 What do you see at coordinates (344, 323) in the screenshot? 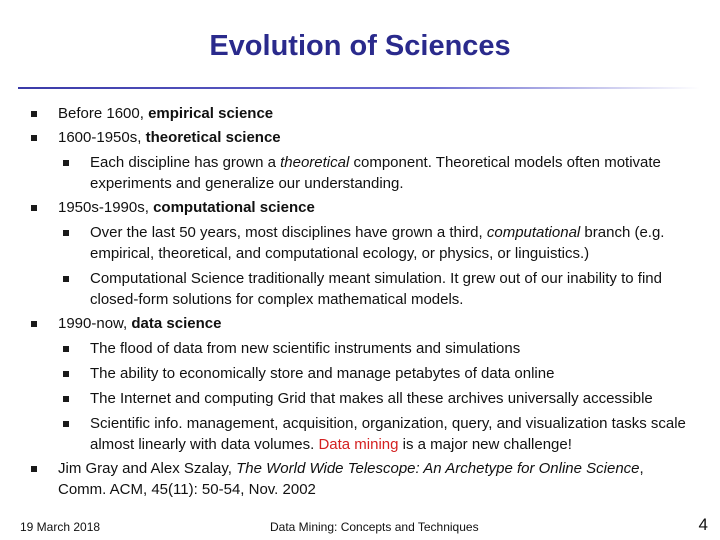
I see `bullet-item: 1990-now, data science` at bounding box center [344, 323].